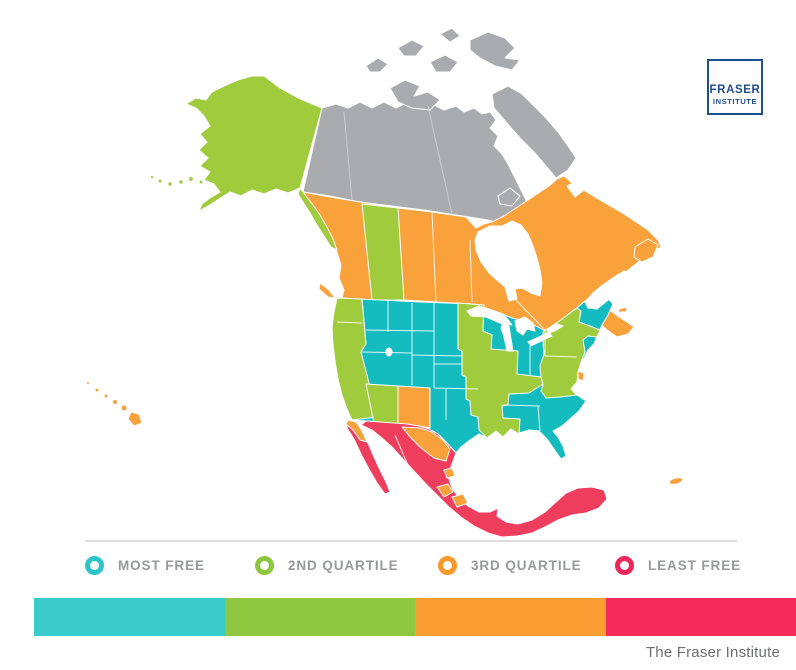 The height and width of the screenshot is (670, 796). Describe the element at coordinates (712, 652) in the screenshot. I see `attribution-text: The Fraser Institute` at that location.